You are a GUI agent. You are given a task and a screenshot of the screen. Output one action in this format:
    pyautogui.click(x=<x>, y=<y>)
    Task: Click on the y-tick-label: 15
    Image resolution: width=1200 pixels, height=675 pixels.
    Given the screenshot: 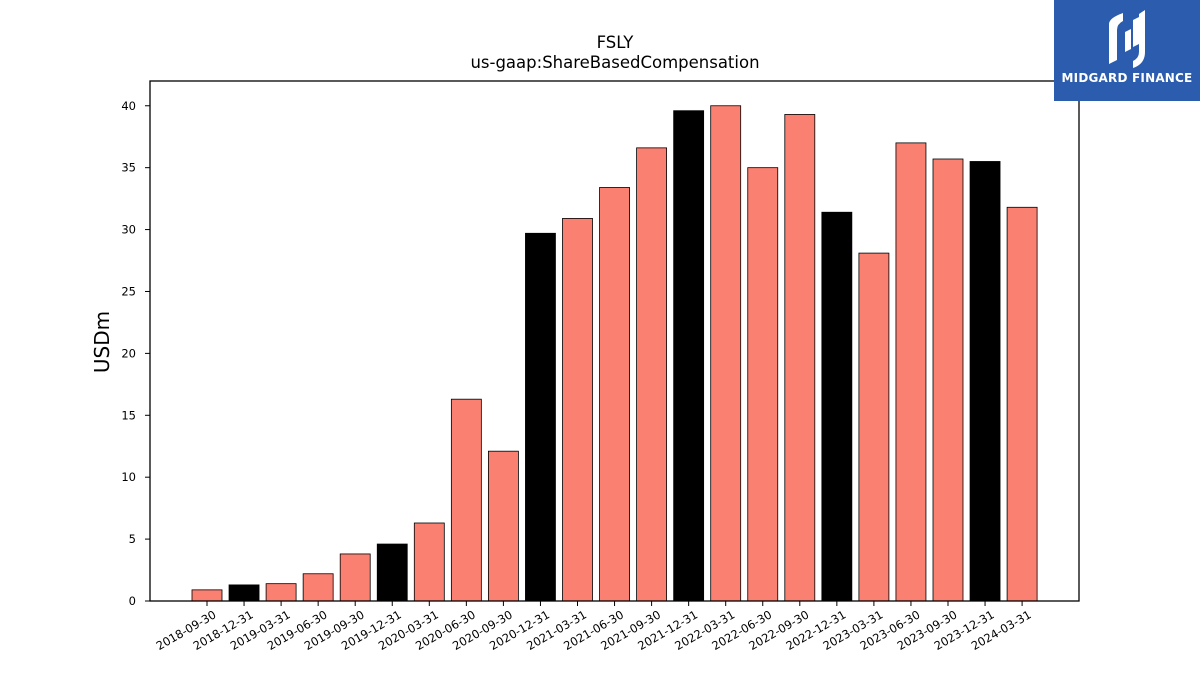 What is the action you would take?
    pyautogui.click(x=128, y=415)
    